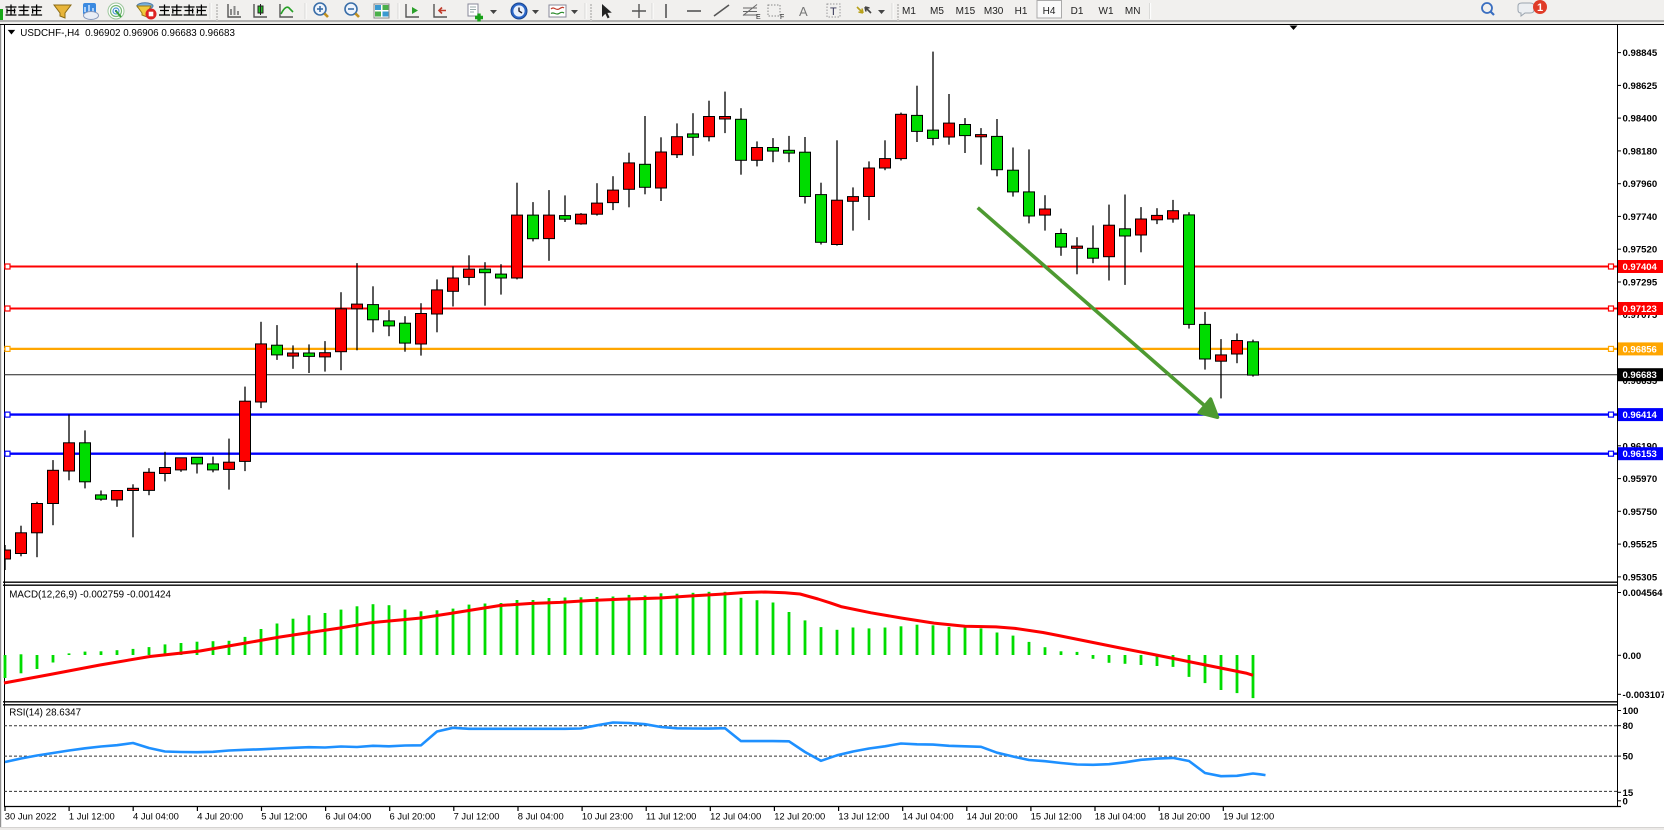 The image size is (1664, 835). What do you see at coordinates (735, 816) in the screenshot?
I see `svg-text: 12 Jul 04:00` at bounding box center [735, 816].